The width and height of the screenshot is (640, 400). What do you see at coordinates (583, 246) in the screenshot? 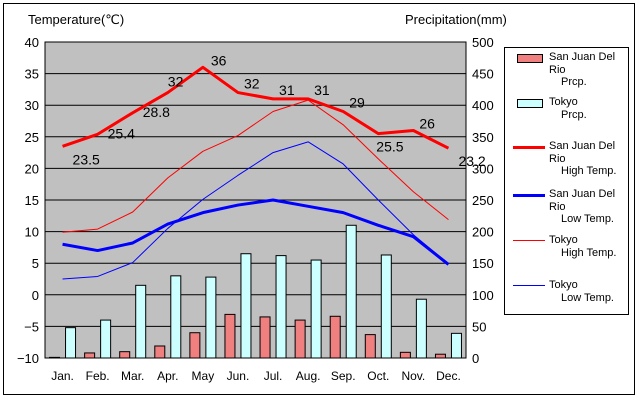
I see `legend-label: Tokyo High Temp.` at bounding box center [583, 246].